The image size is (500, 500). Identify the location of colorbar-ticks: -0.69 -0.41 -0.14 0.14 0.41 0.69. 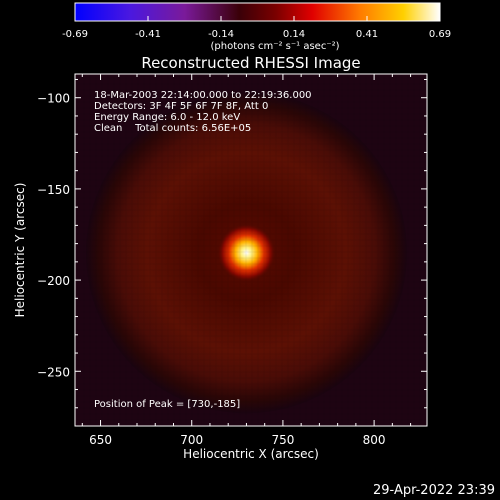
(256, 28).